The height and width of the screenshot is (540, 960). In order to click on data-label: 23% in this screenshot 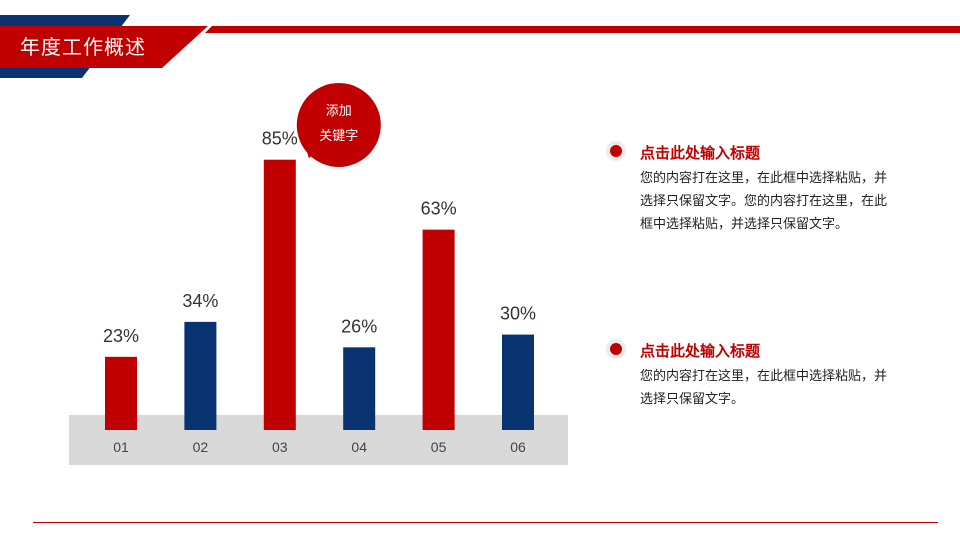, I will do `click(121, 336)`.